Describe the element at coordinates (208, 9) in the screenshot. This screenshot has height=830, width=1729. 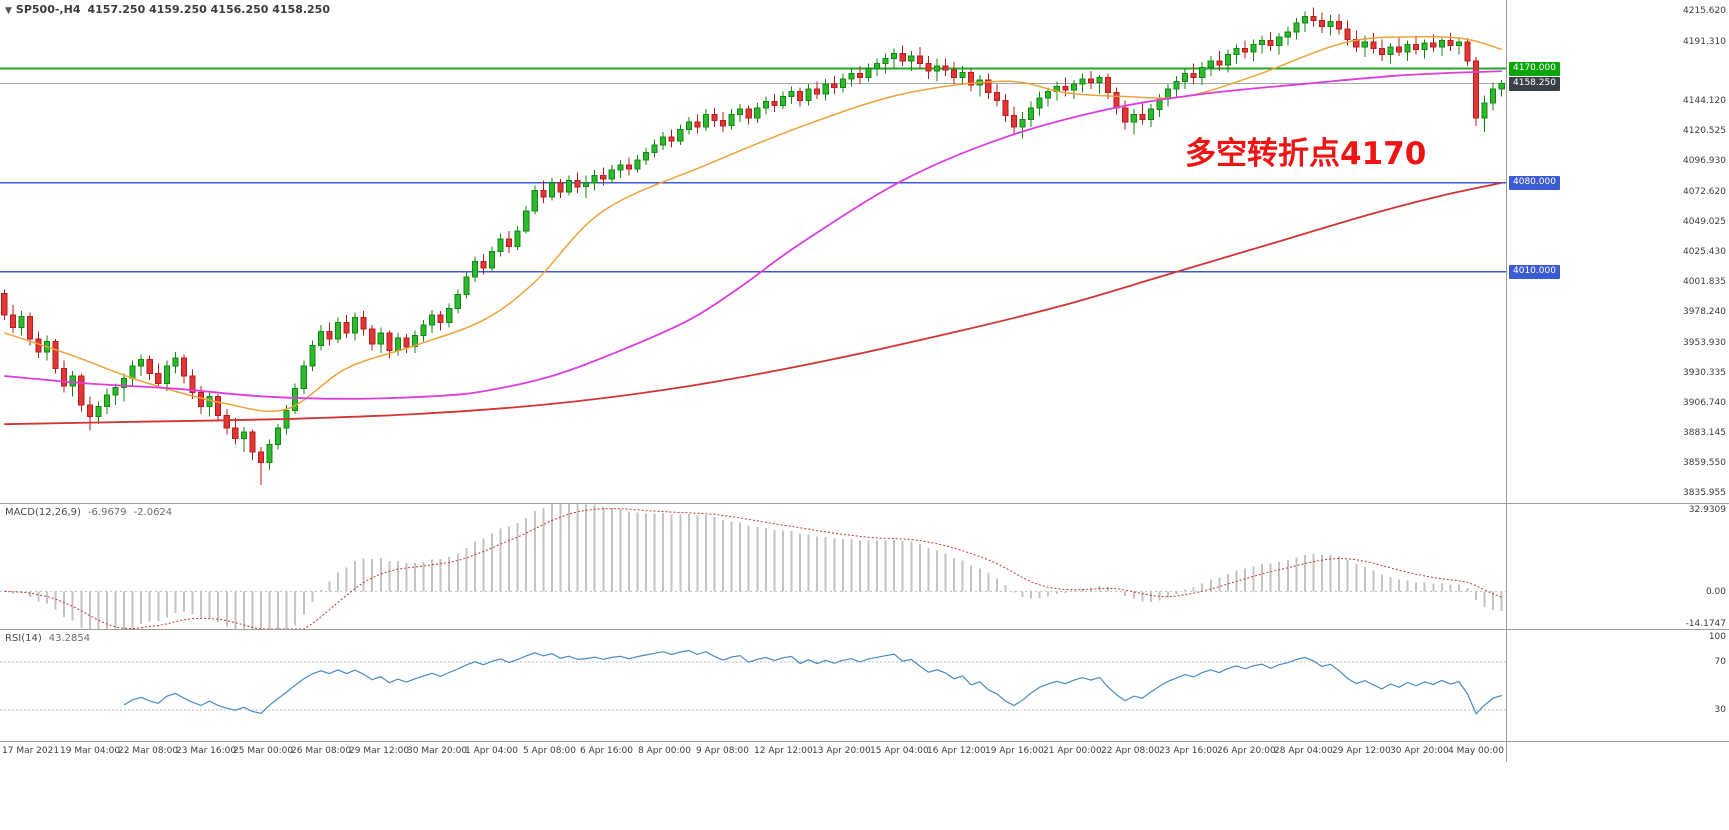
I see `ohlc-values: 4157.250 4159.250 4156.250 4158.250` at that location.